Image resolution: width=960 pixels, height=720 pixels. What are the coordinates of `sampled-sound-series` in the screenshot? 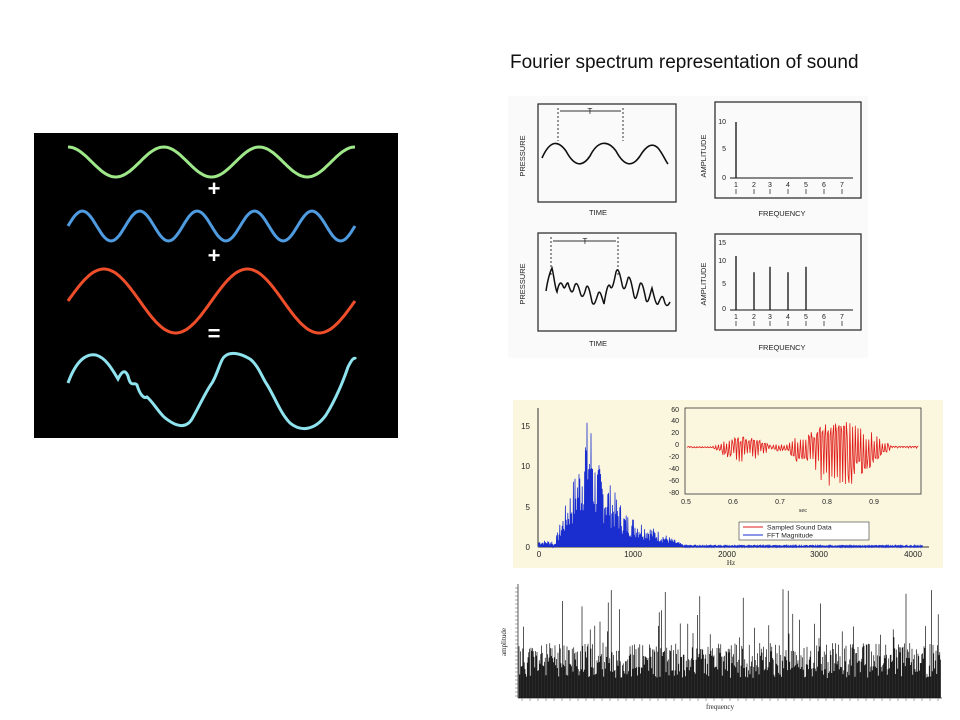 It's located at (802, 454).